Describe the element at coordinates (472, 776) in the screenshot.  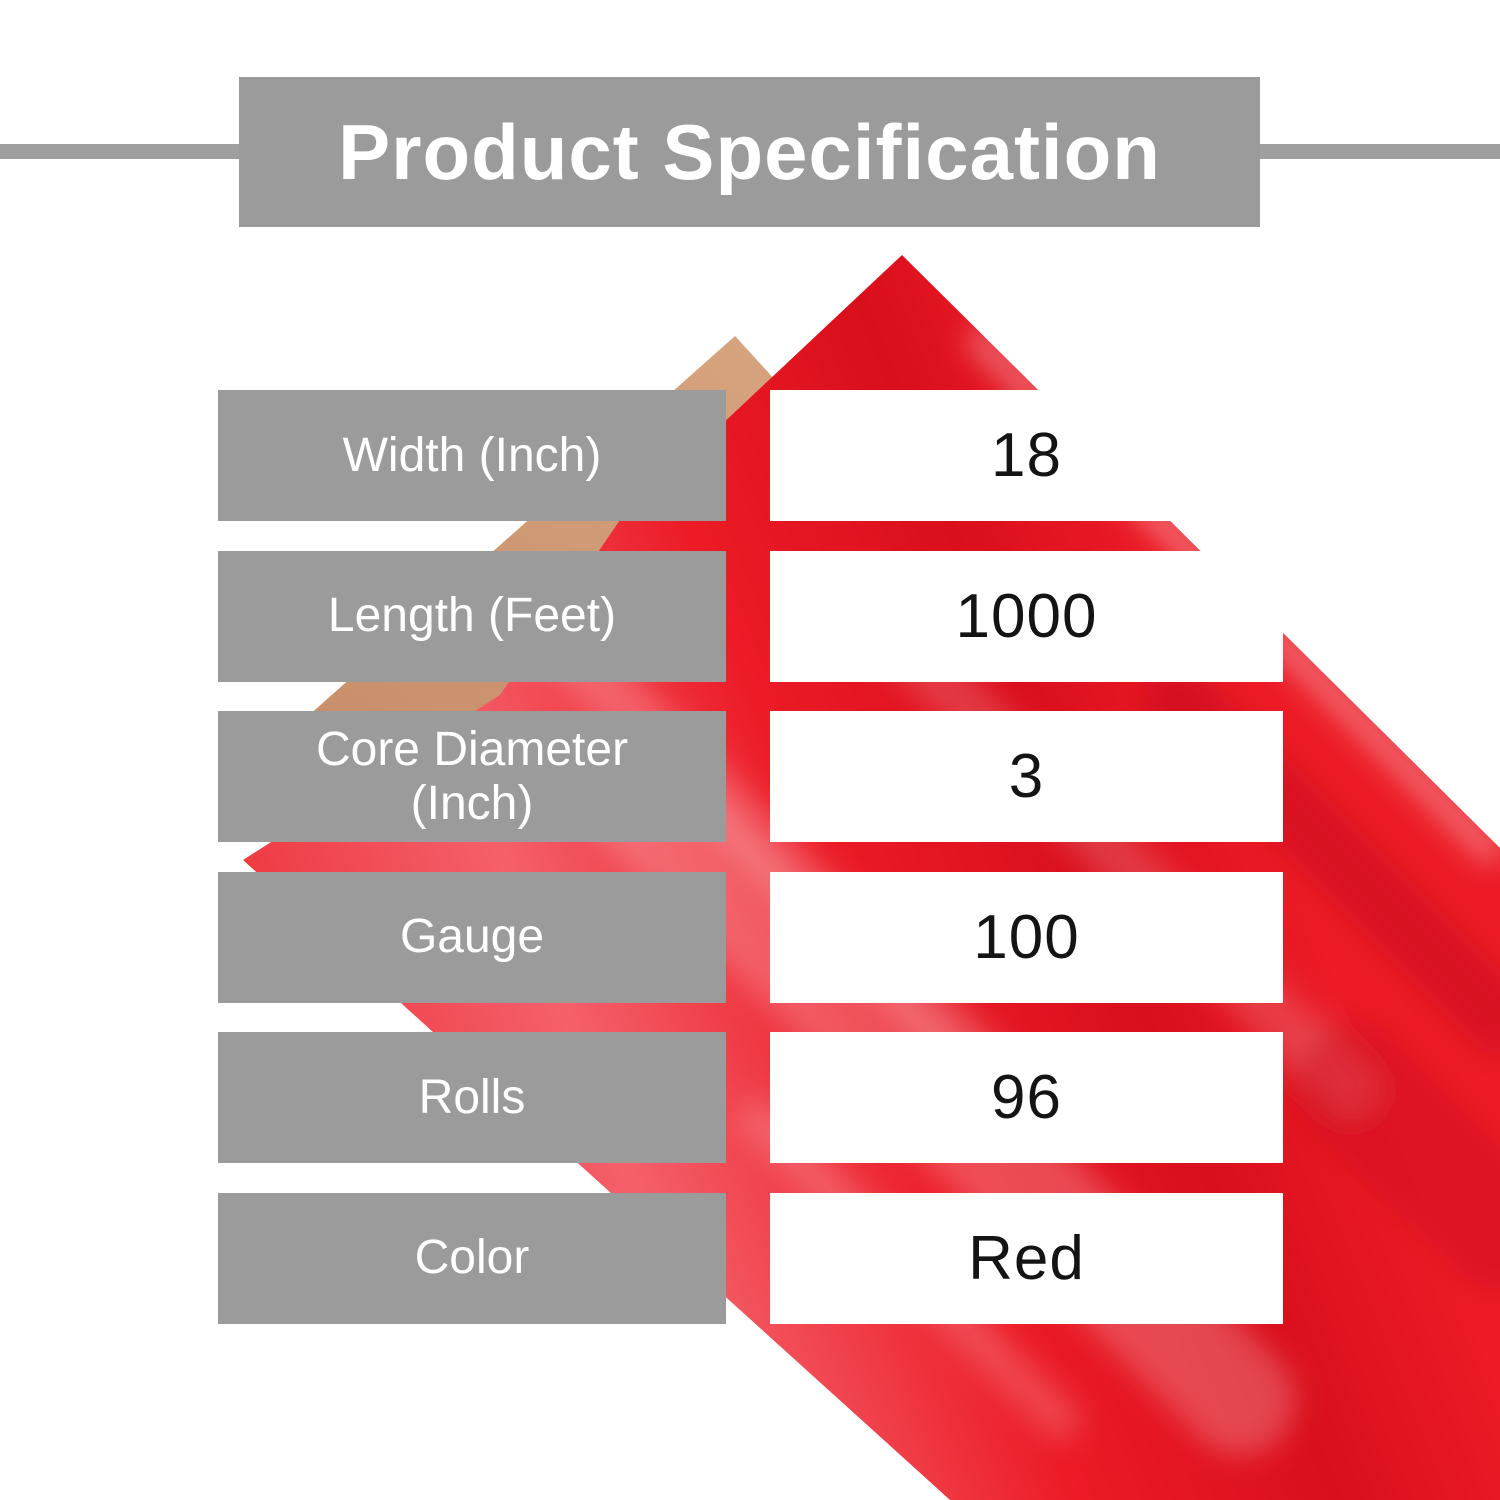
I see `spec-label-core-diameter: Core Diameter (Inch)` at that location.